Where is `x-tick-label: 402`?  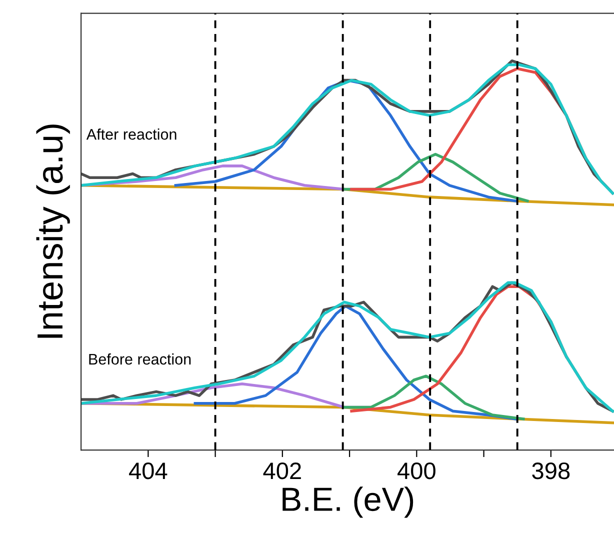
x-tick-label: 402 is located at coordinates (282, 471).